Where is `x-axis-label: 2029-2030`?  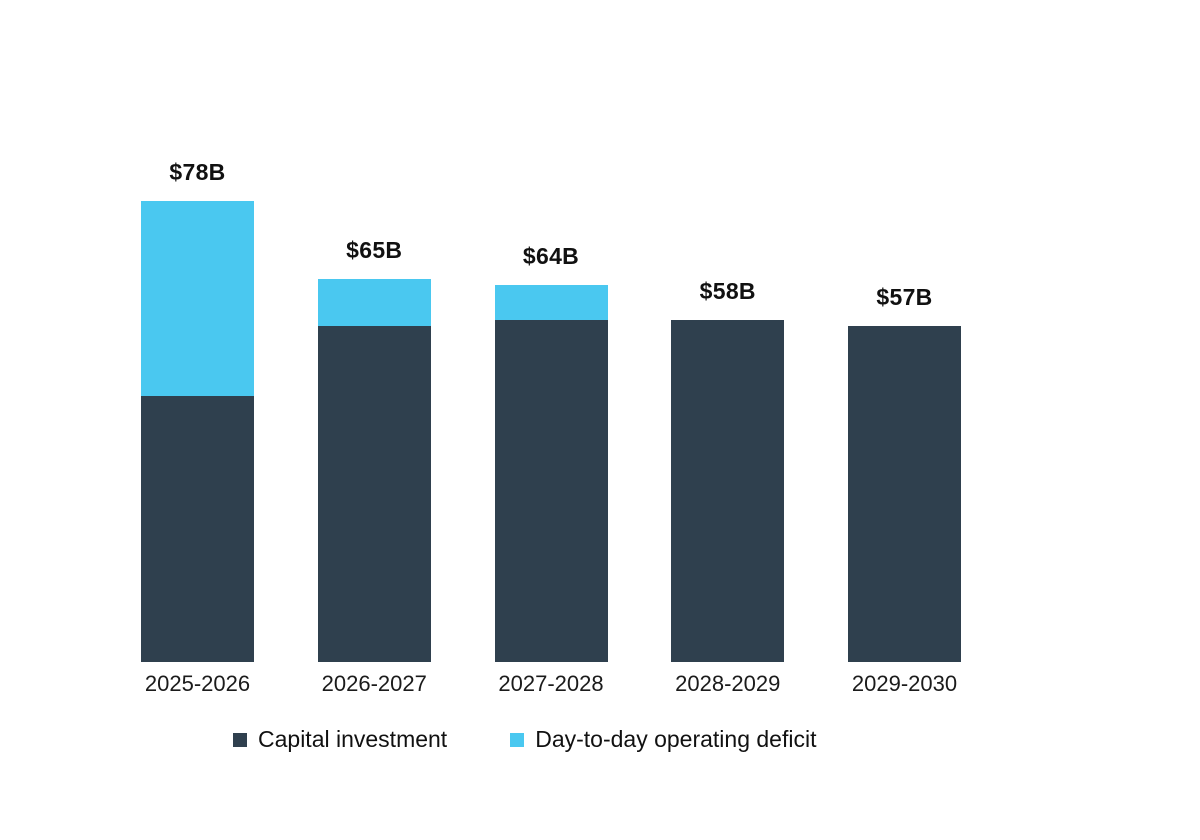
x-axis-label: 2029-2030 is located at coordinates (904, 683).